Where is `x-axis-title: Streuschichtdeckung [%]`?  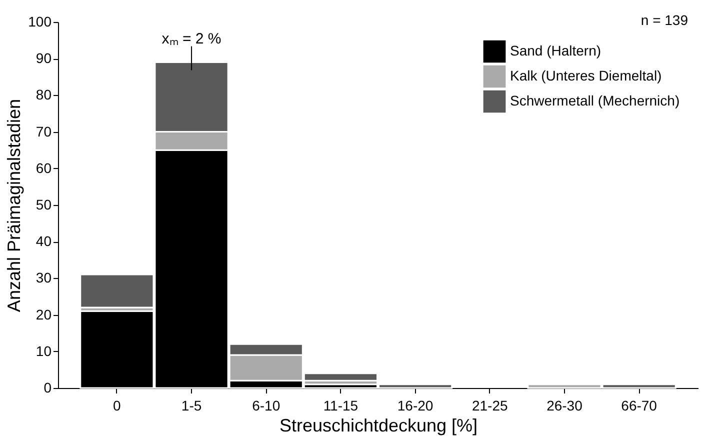 x-axis-title: Streuschichtdeckung [%] is located at coordinates (378, 426).